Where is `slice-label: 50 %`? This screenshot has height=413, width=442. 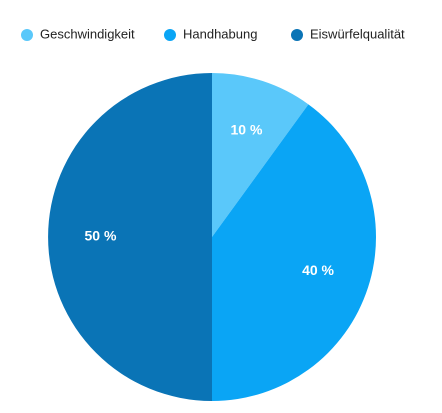 slice-label: 50 % is located at coordinates (101, 236).